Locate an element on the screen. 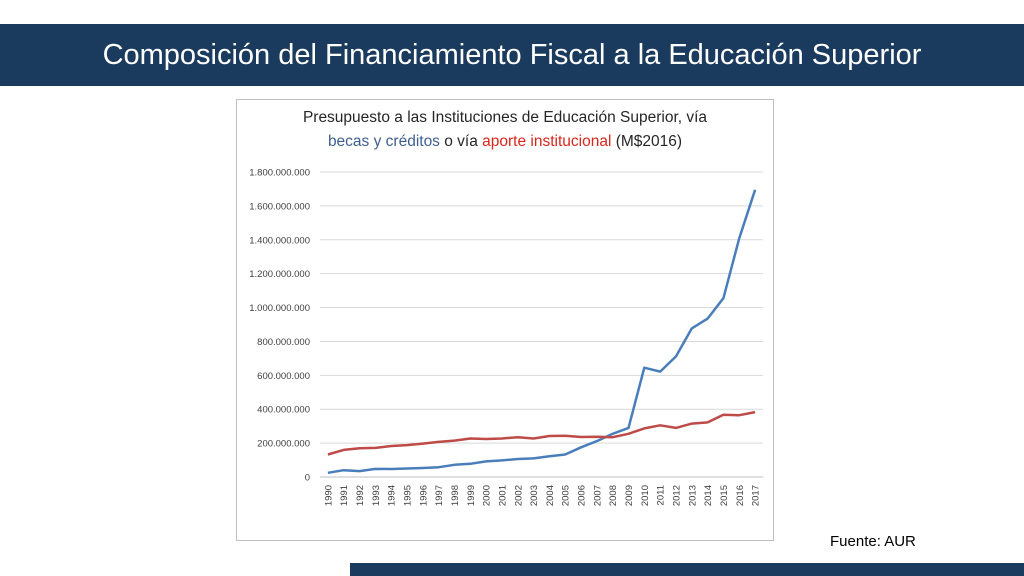  x-tick-label: 2002 is located at coordinates (518, 495).